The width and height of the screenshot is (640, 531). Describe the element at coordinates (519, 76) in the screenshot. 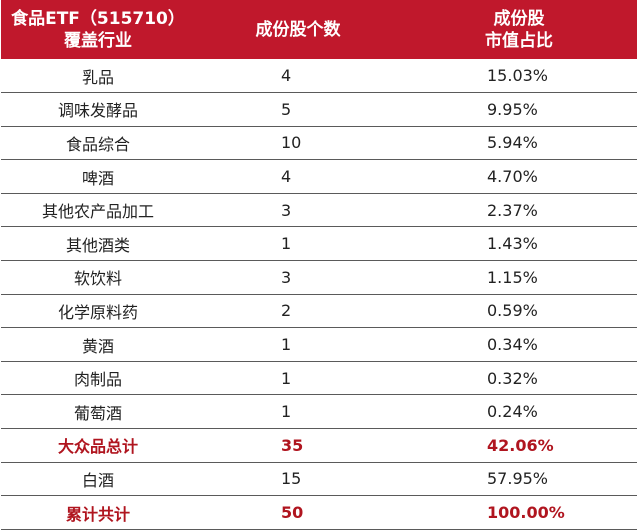

I see `share-cell: 15.03%` at that location.